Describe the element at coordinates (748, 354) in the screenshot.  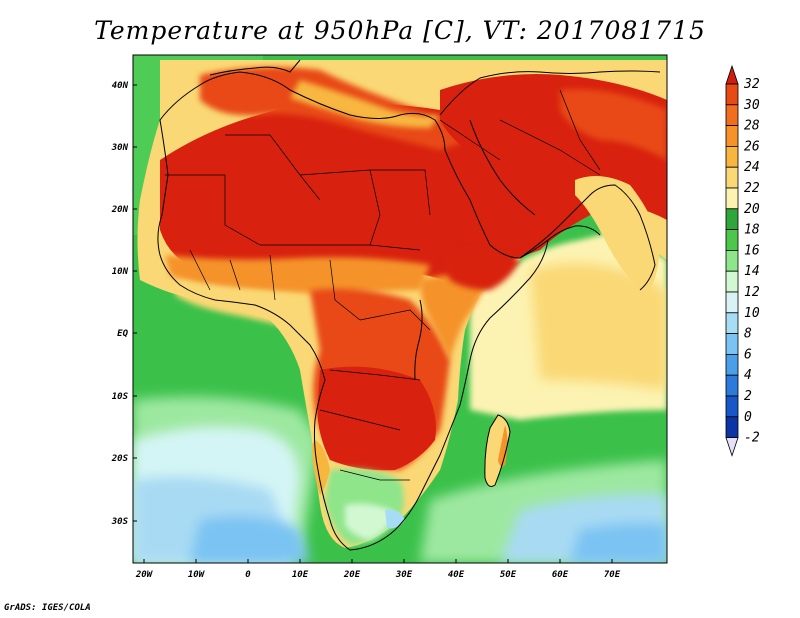
I see `colorbar-tick-label: 6` at that location.